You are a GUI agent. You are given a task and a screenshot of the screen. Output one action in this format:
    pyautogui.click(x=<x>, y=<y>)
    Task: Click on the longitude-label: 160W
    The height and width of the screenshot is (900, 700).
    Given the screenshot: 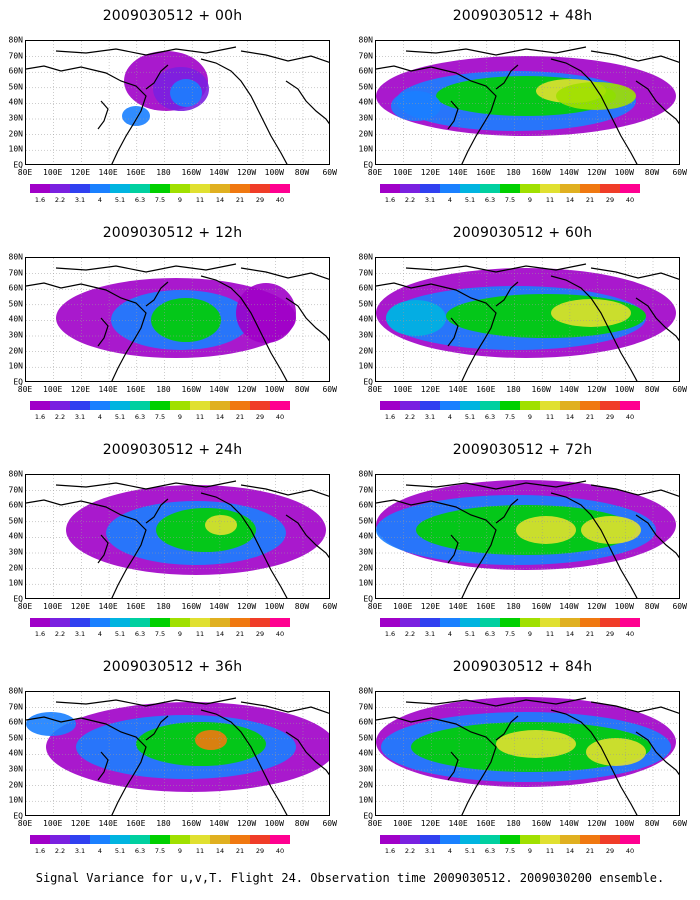 What is the action you would take?
    pyautogui.click(x=191, y=823)
    